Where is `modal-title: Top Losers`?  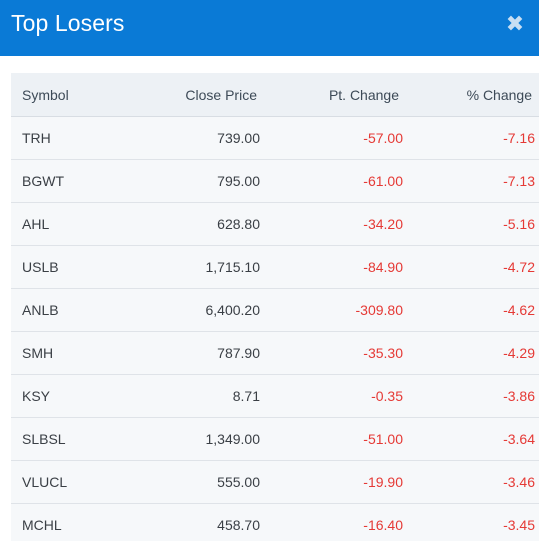 modal-title: Top Losers is located at coordinates (68, 23).